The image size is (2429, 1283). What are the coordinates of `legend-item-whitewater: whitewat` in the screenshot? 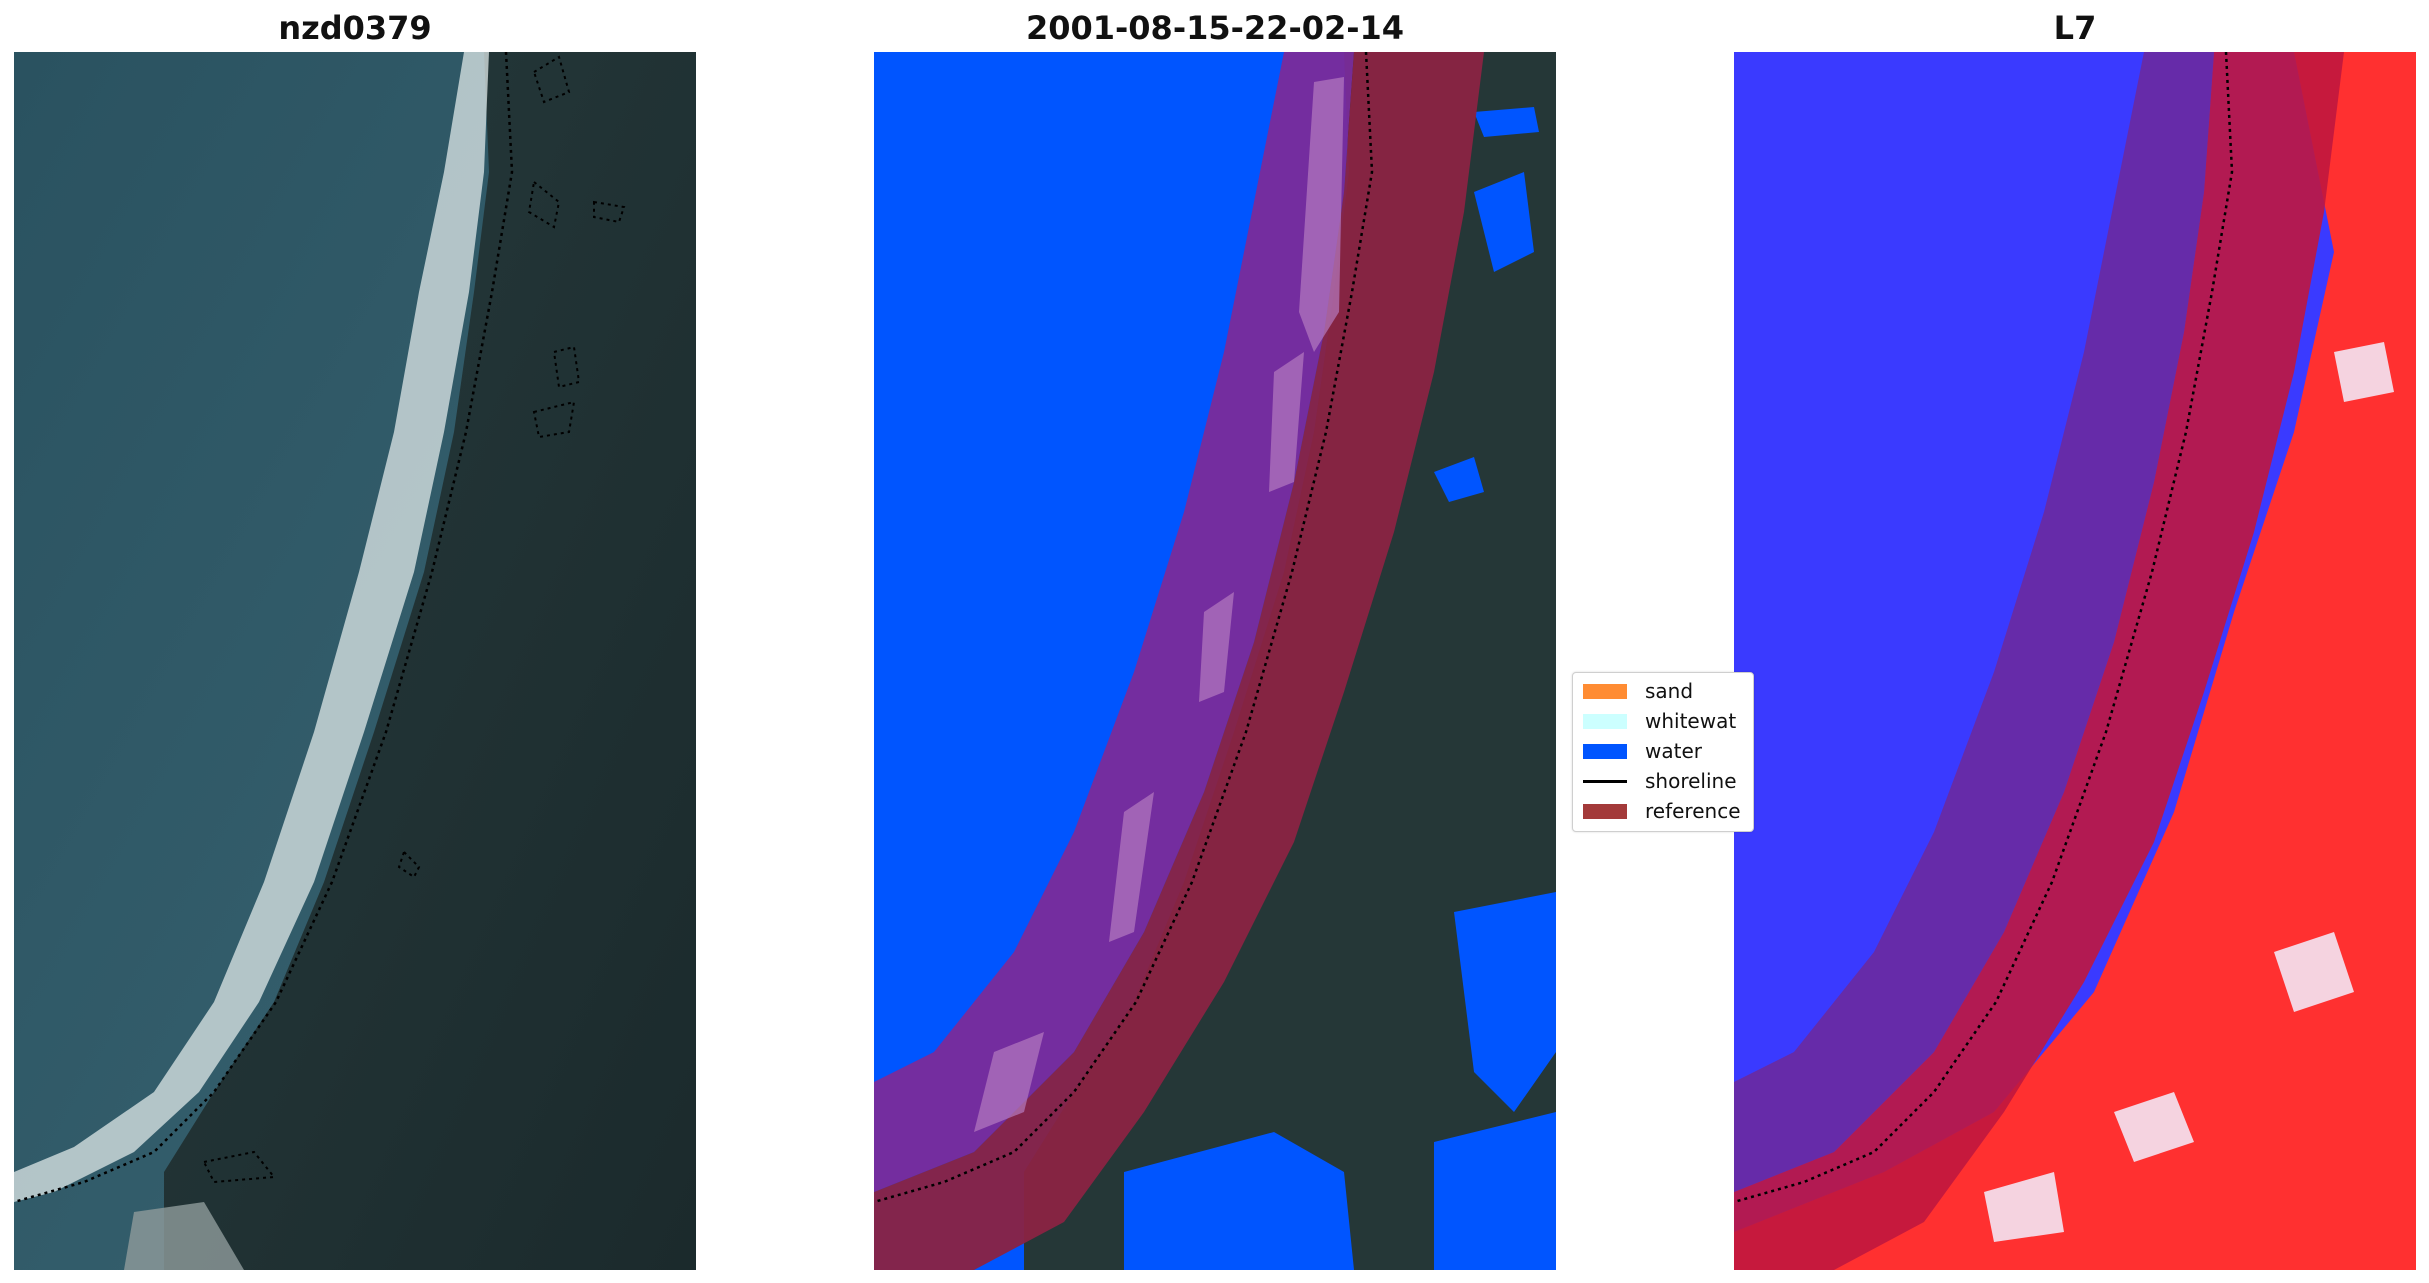 It's located at (1659, 721).